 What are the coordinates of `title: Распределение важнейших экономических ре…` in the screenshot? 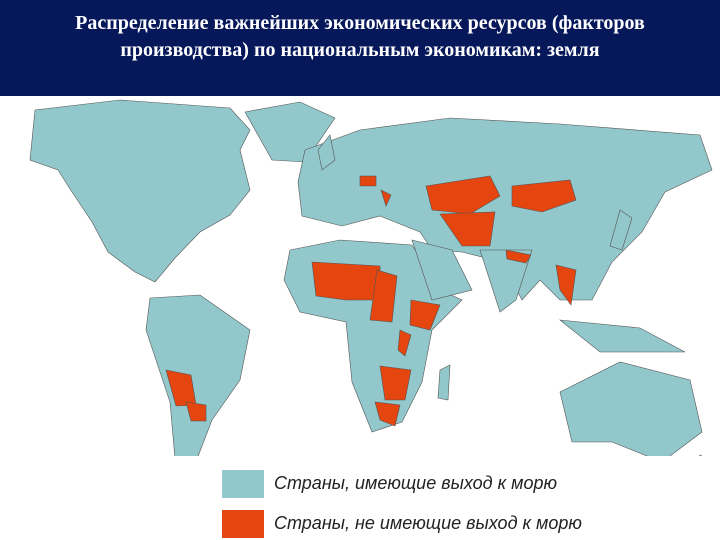 It's located at (360, 36).